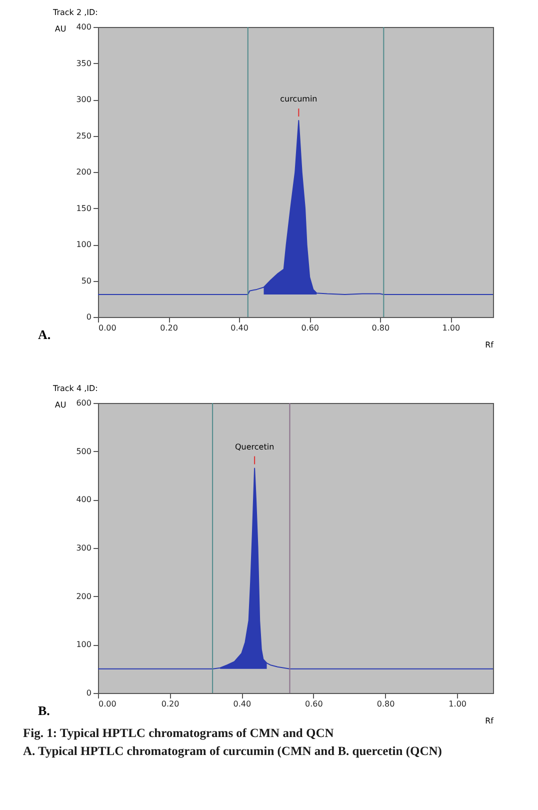 This screenshot has height=810, width=538. I want to click on text: A. Typical HPTLC chromatogram of curcumin (CMN and B. quercetin (QCN), so click(232, 751).